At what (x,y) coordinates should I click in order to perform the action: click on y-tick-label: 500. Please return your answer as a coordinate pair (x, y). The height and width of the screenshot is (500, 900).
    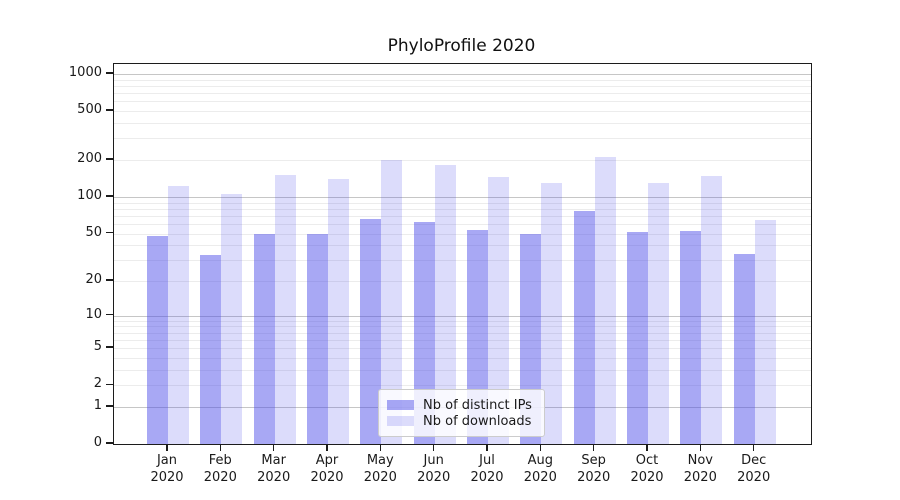
    Looking at the image, I should click on (89, 110).